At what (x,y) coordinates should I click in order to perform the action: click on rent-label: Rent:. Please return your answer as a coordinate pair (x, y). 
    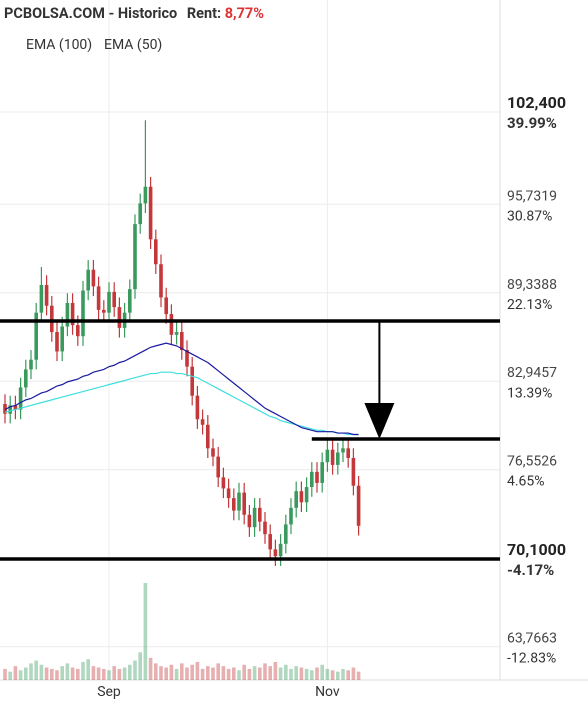
    Looking at the image, I should click on (204, 13).